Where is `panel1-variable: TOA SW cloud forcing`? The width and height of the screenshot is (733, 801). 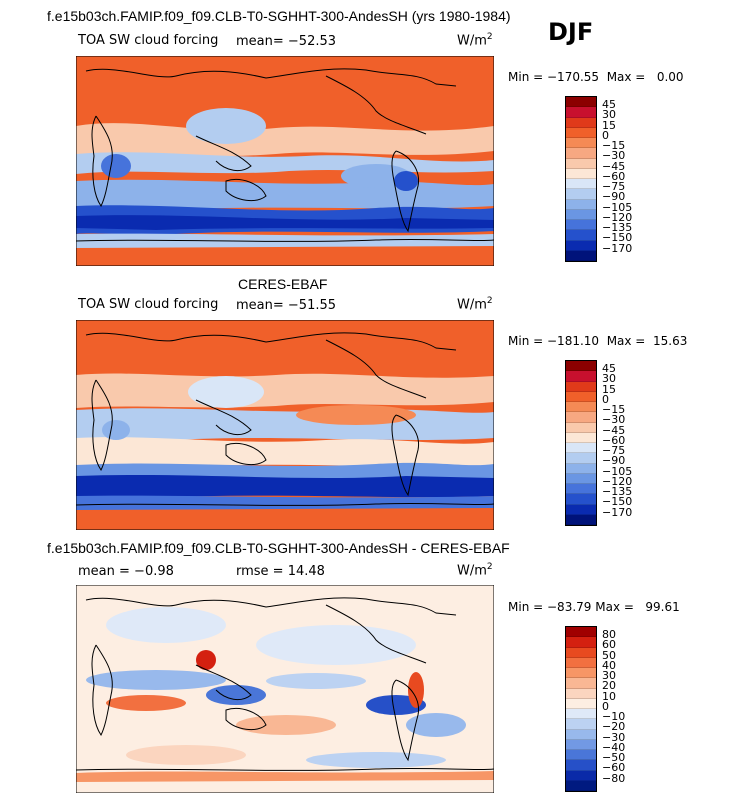
panel1-variable: TOA SW cloud forcing is located at coordinates (148, 40).